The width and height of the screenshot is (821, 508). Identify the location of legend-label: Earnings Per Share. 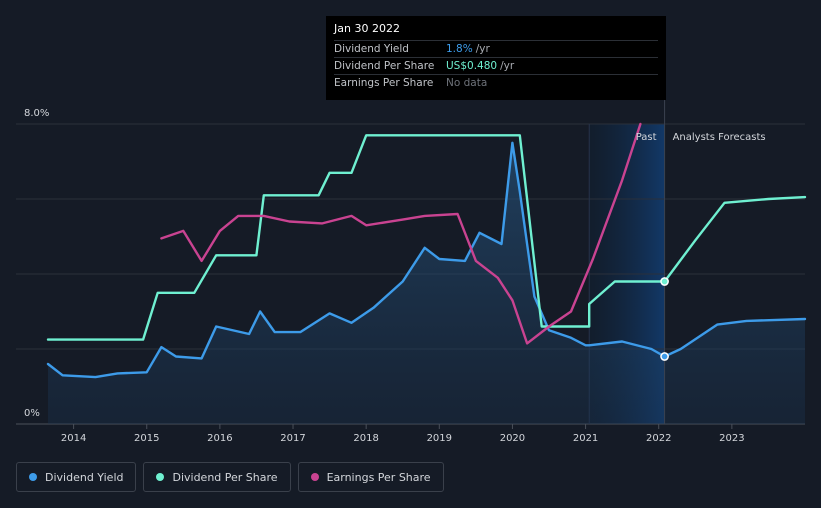
(378, 477).